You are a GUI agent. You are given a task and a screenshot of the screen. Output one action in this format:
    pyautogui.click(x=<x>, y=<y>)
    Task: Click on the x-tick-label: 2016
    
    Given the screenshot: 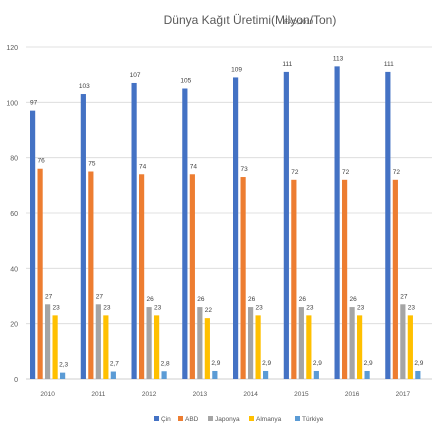 What is the action you would take?
    pyautogui.click(x=352, y=394)
    